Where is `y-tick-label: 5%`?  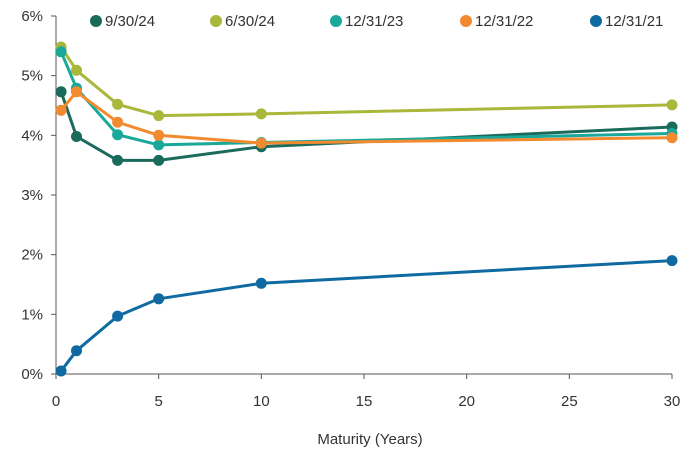
y-tick-label: 5% is located at coordinates (32, 76).